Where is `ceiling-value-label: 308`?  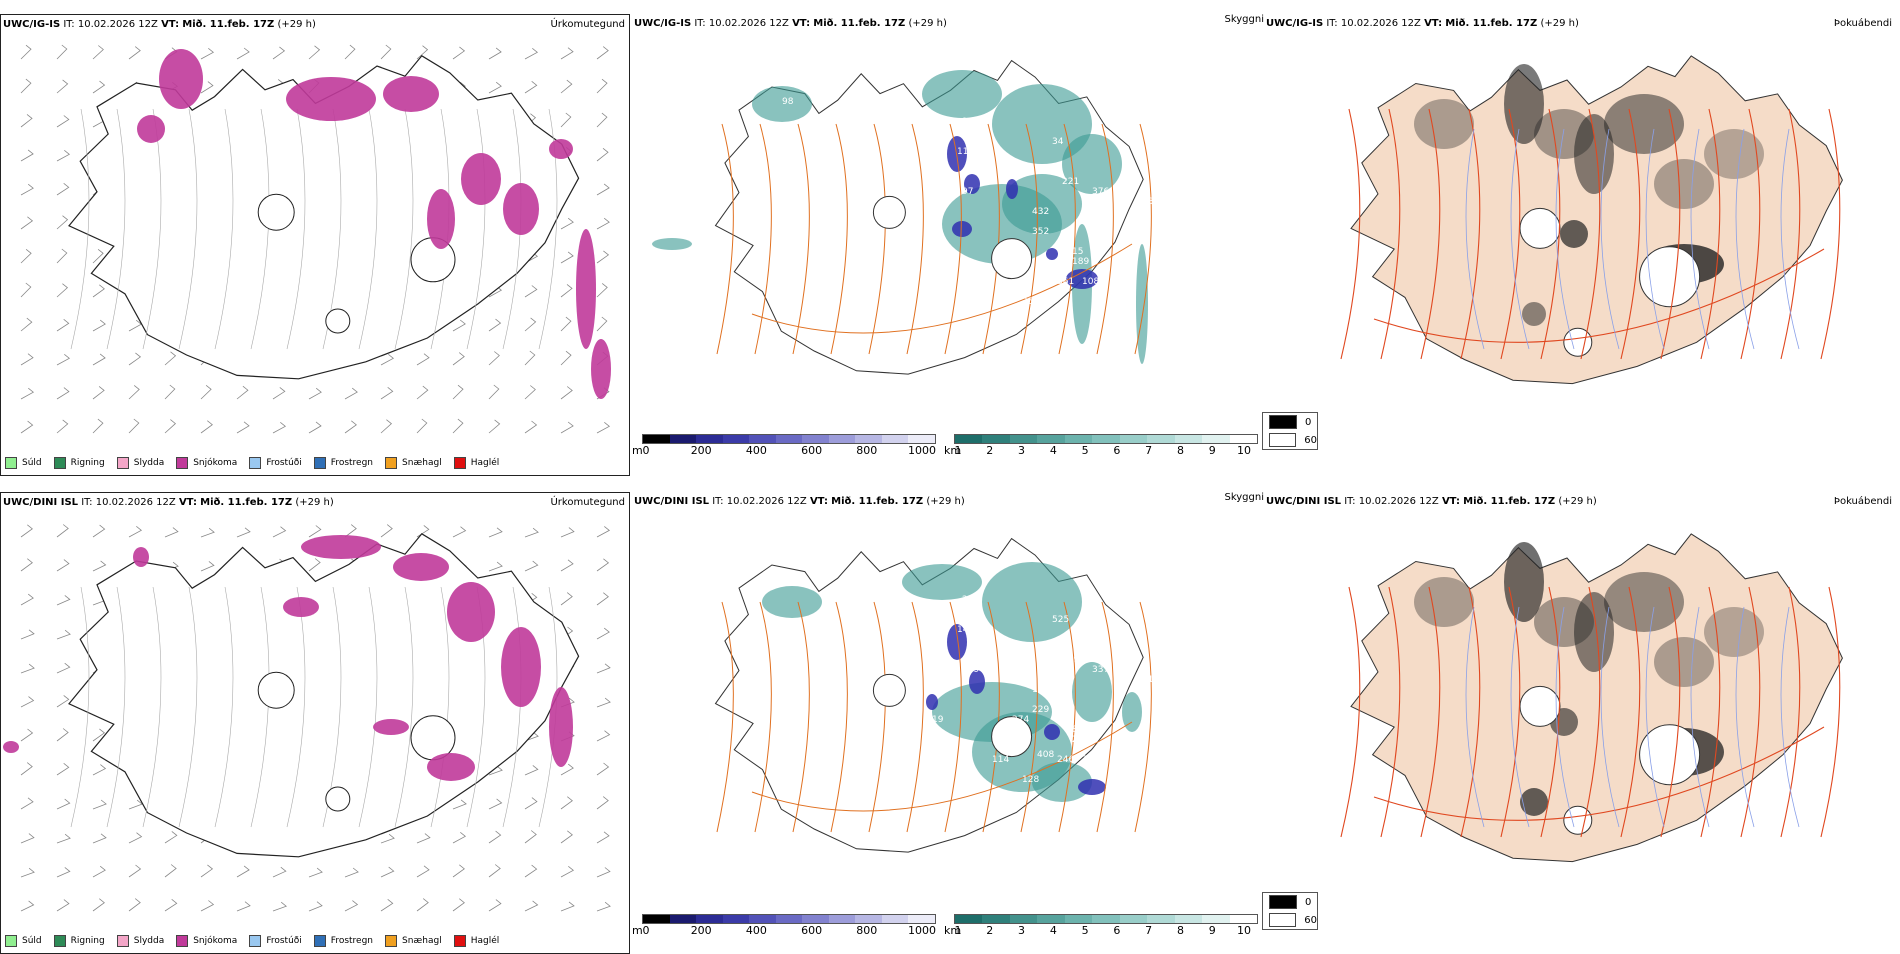 ceiling-value-label: 308 is located at coordinates (1090, 760).